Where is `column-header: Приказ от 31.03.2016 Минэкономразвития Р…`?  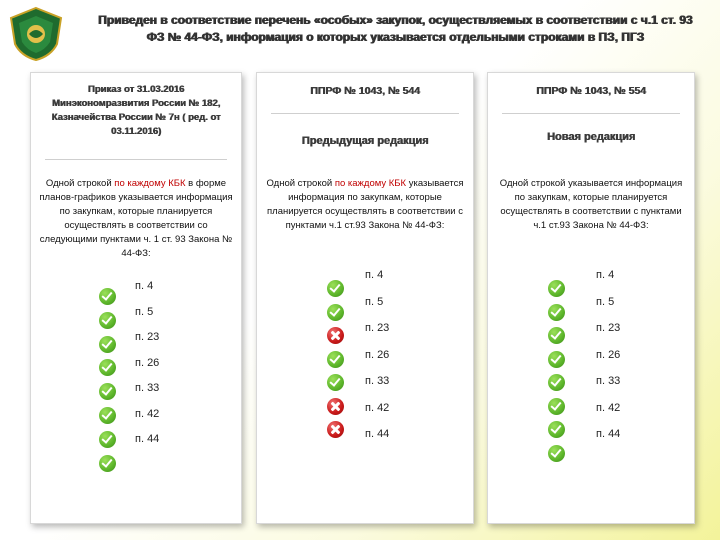 column-header: Приказ от 31.03.2016 Минэкономразвития Р… is located at coordinates (136, 110).